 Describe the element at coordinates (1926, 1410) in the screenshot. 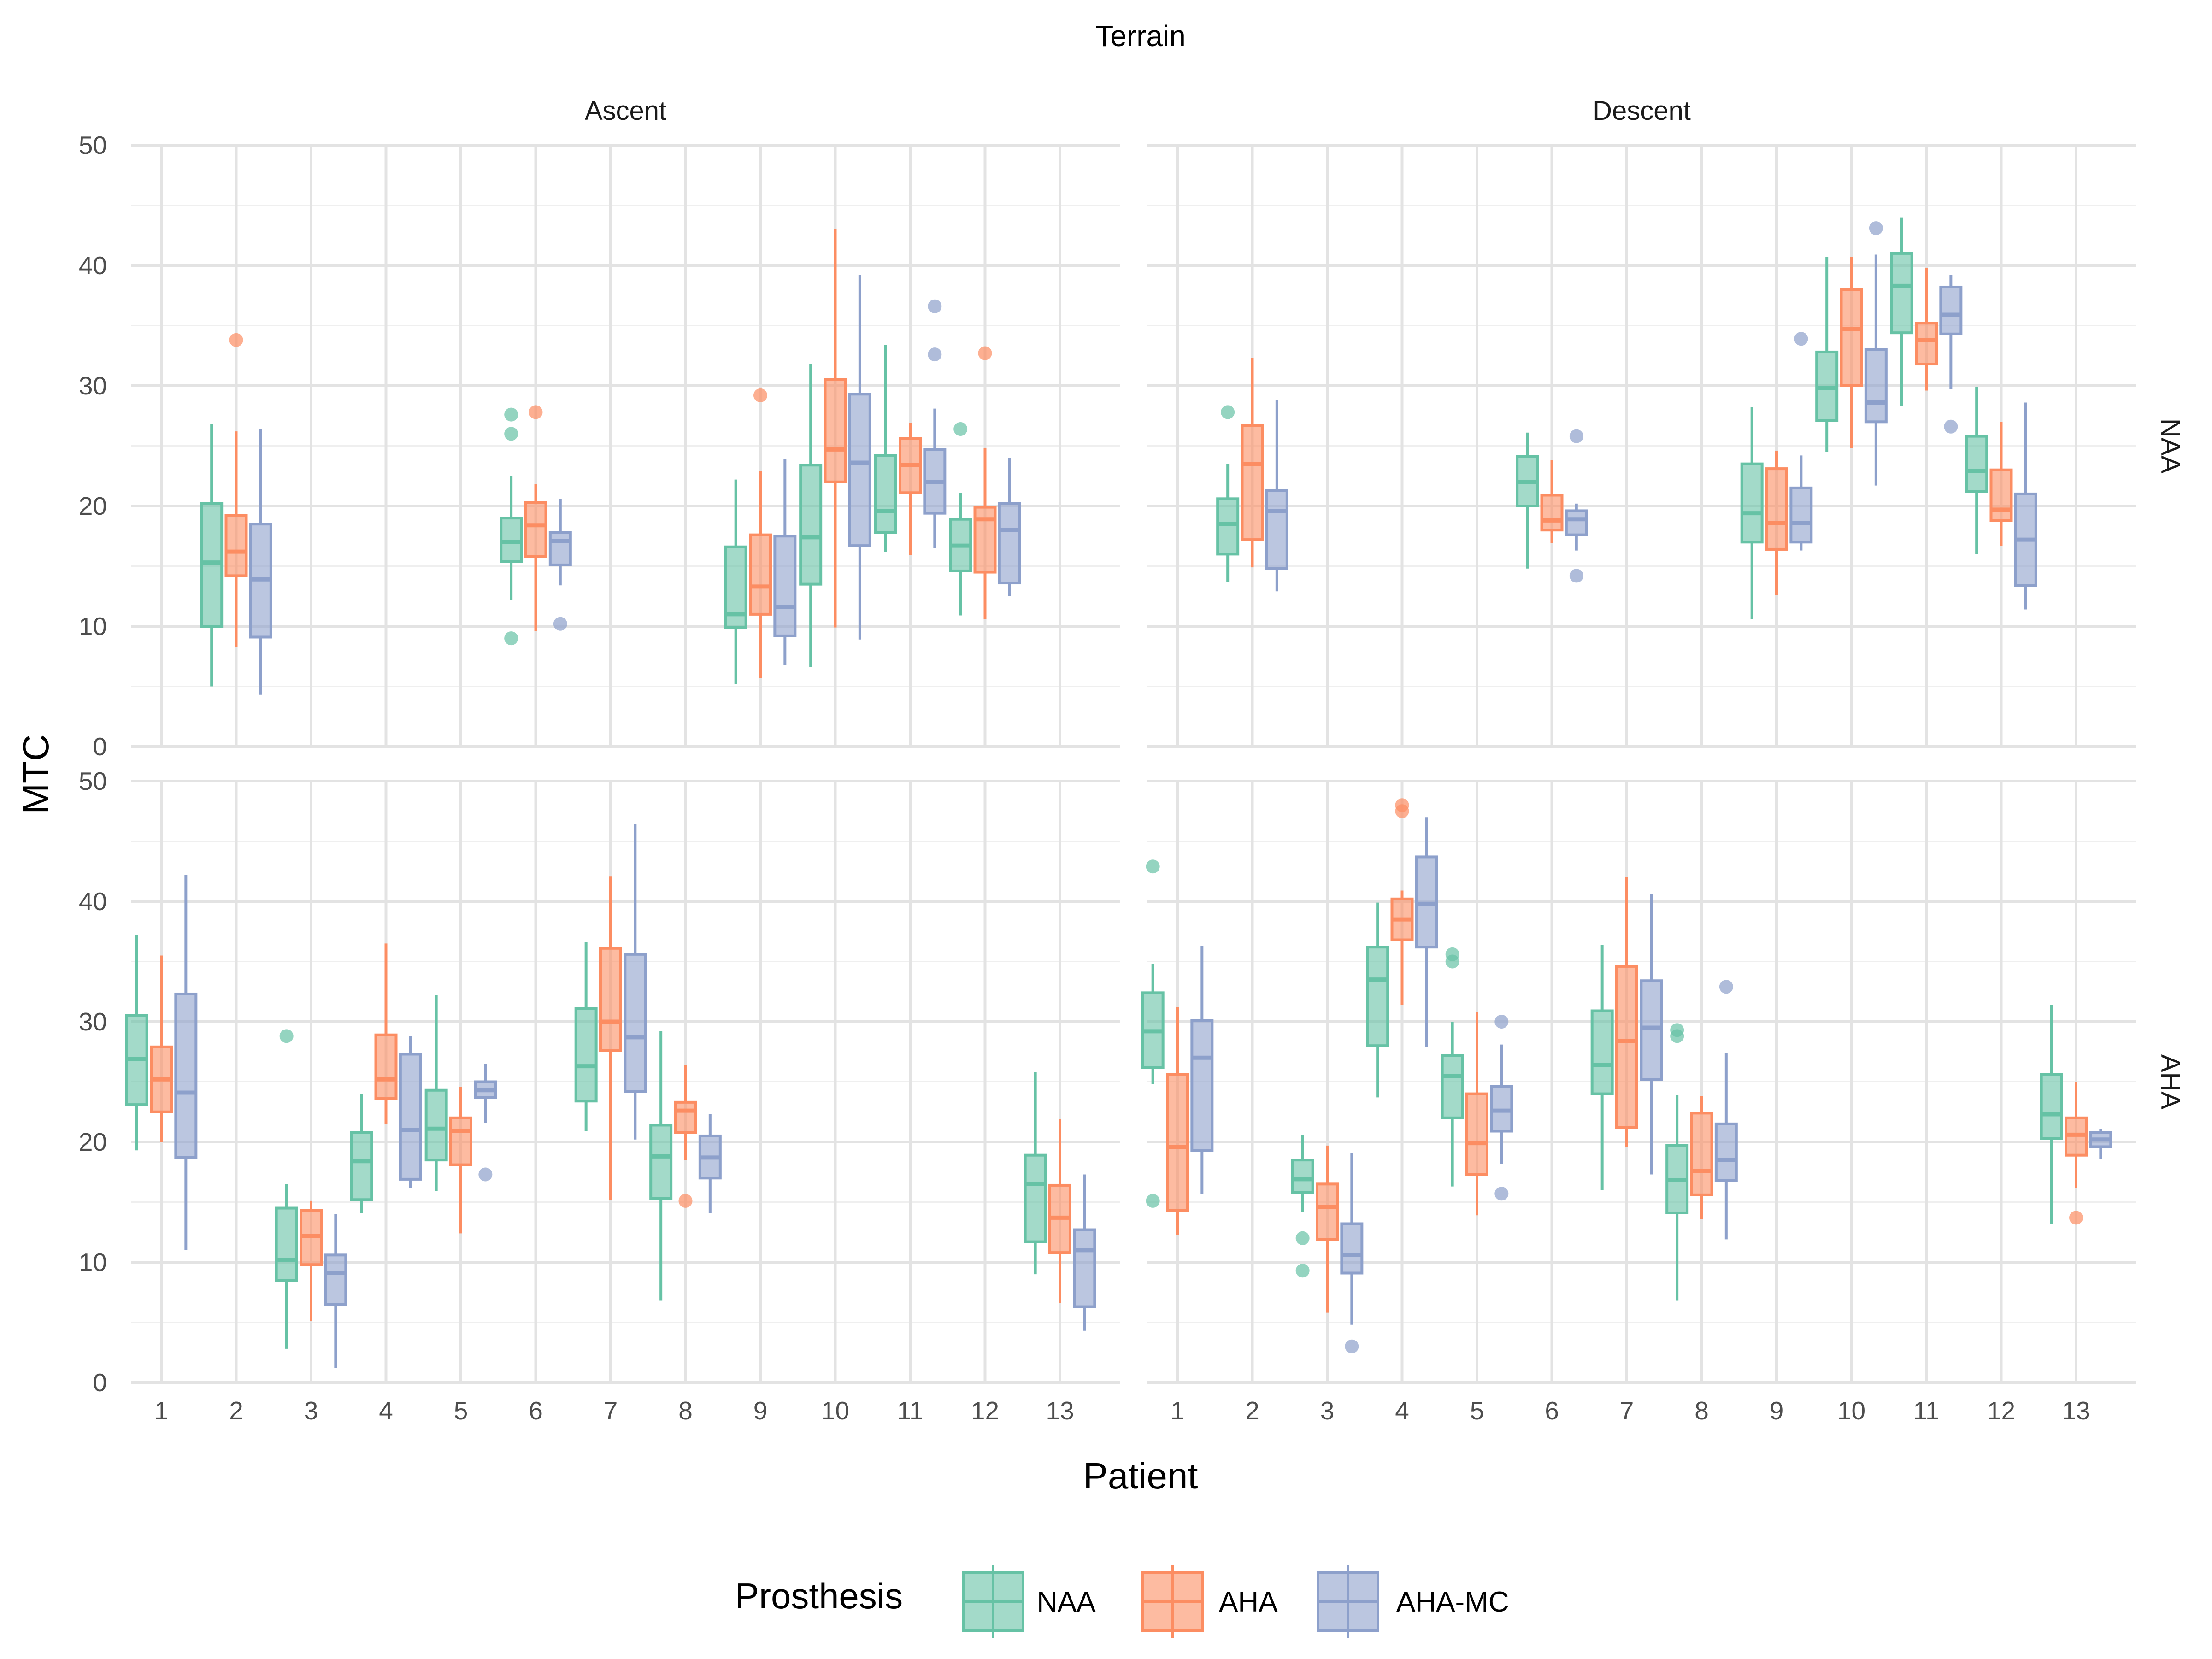

I see `x-tick-label: 11` at that location.